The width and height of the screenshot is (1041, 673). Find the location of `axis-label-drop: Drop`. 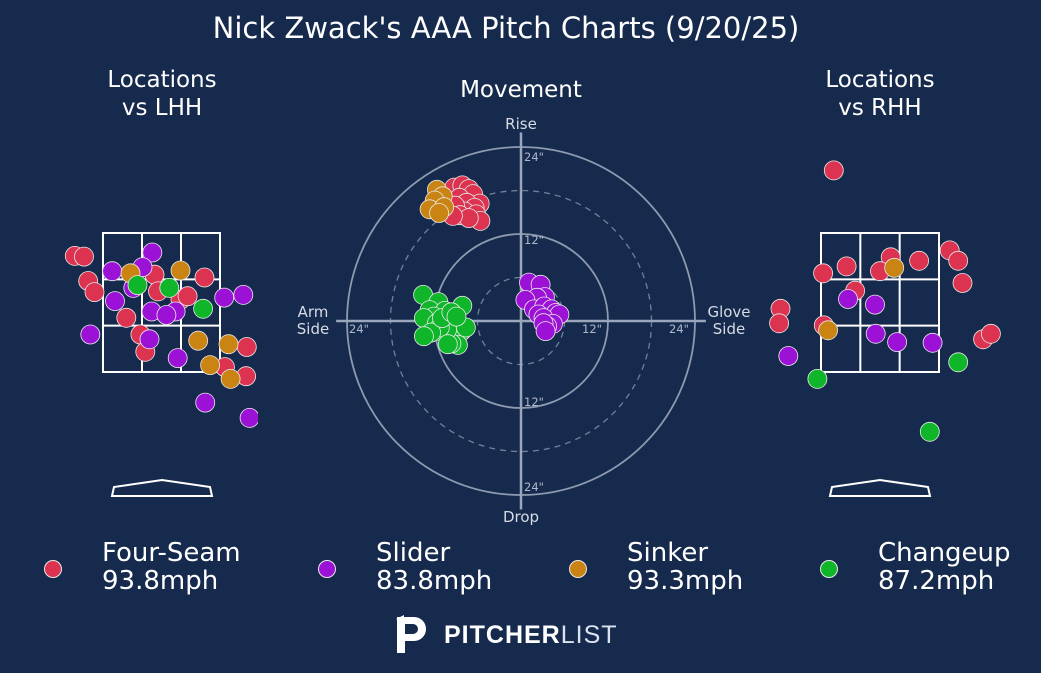

axis-label-drop: Drop is located at coordinates (521, 517).